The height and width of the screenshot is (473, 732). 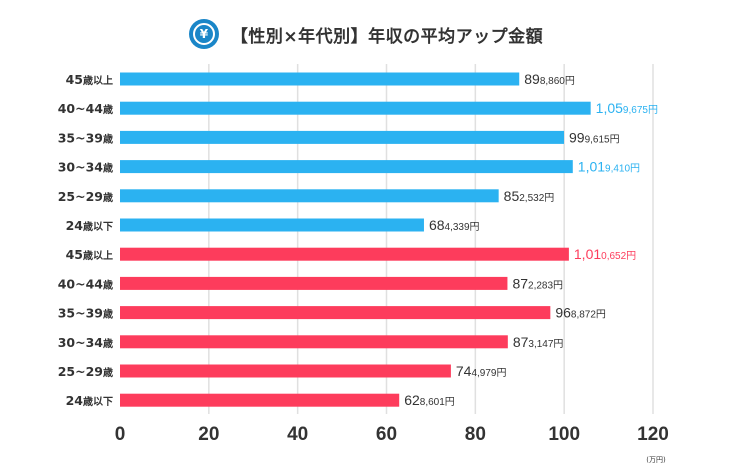 What do you see at coordinates (656, 460) in the screenshot?
I see `x-axis-unit: (万円)` at bounding box center [656, 460].